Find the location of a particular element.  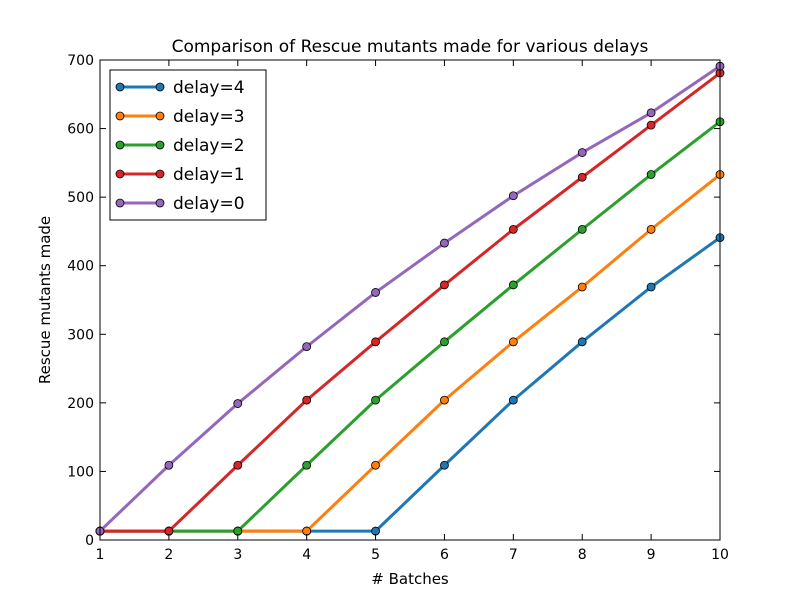

y-tick-label: 0 is located at coordinates (89, 541).